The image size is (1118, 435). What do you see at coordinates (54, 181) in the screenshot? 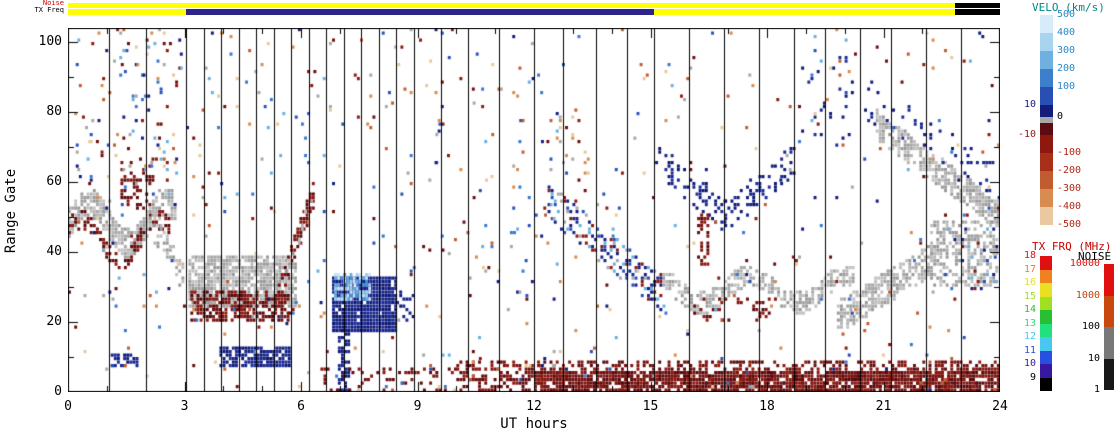
I see `y-tick-label: 60` at bounding box center [54, 181].